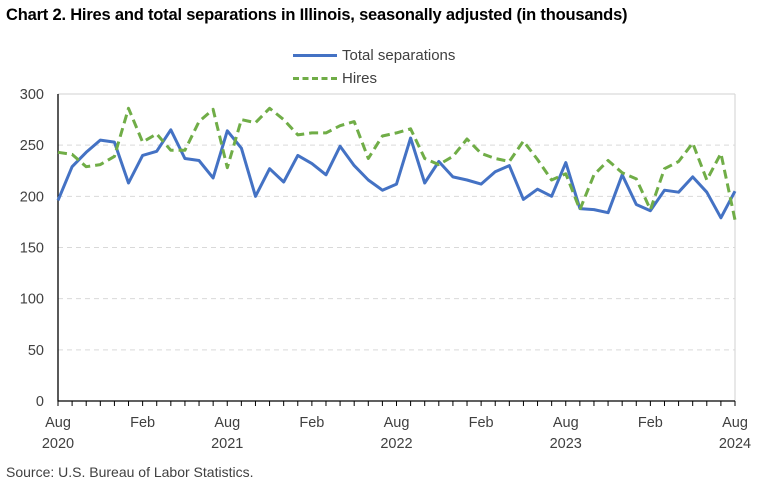 The image size is (780, 488). Describe the element at coordinates (32, 300) in the screenshot. I see `y-tick-label: 100` at that location.